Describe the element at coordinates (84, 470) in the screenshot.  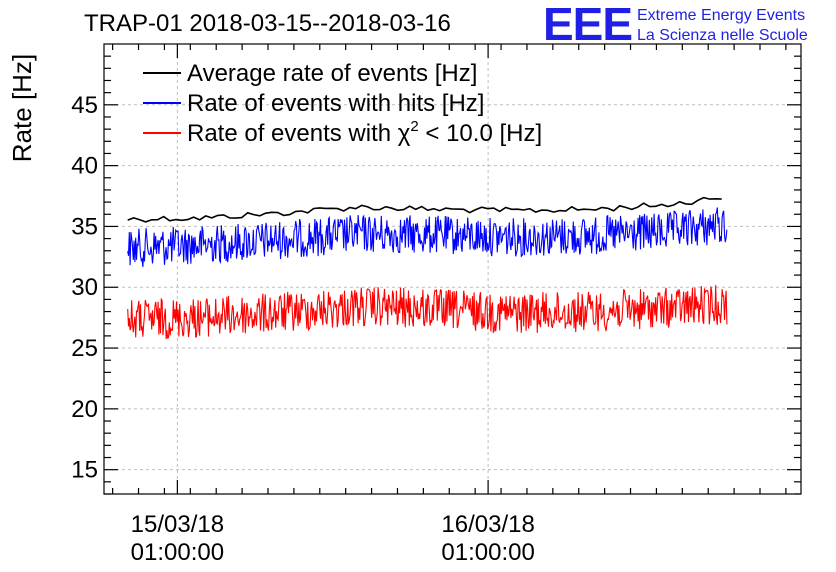
I see `y-tick-label: 15` at that location.